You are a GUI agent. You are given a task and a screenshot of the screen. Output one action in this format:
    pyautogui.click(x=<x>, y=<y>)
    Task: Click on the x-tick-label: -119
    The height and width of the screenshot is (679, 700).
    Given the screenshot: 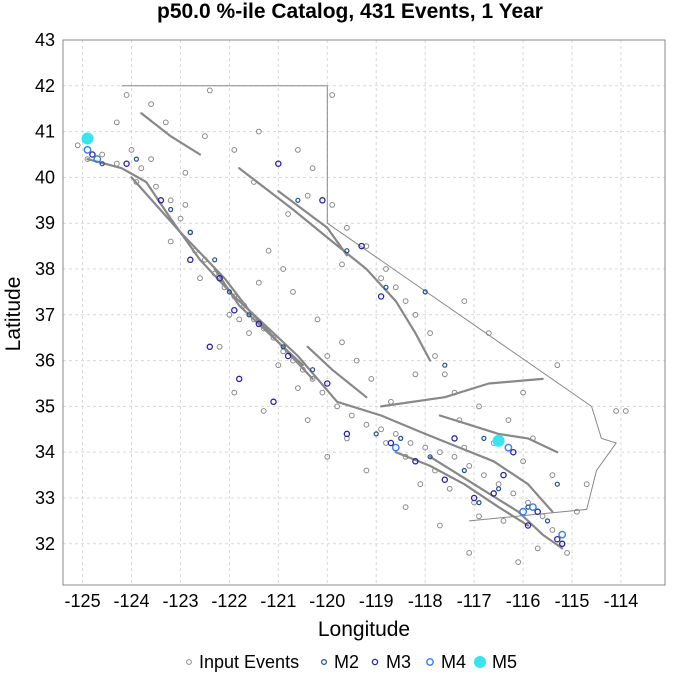 What is the action you would take?
    pyautogui.click(x=376, y=601)
    